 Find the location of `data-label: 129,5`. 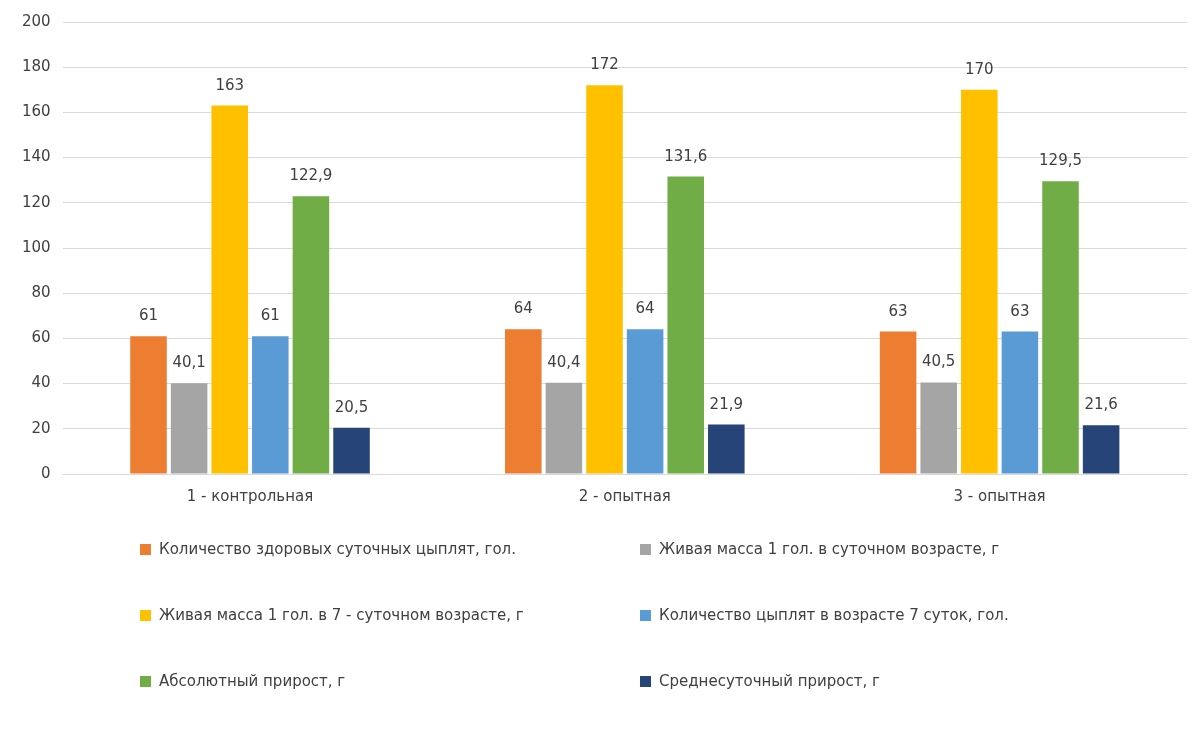

data-label: 129,5 is located at coordinates (1060, 160).